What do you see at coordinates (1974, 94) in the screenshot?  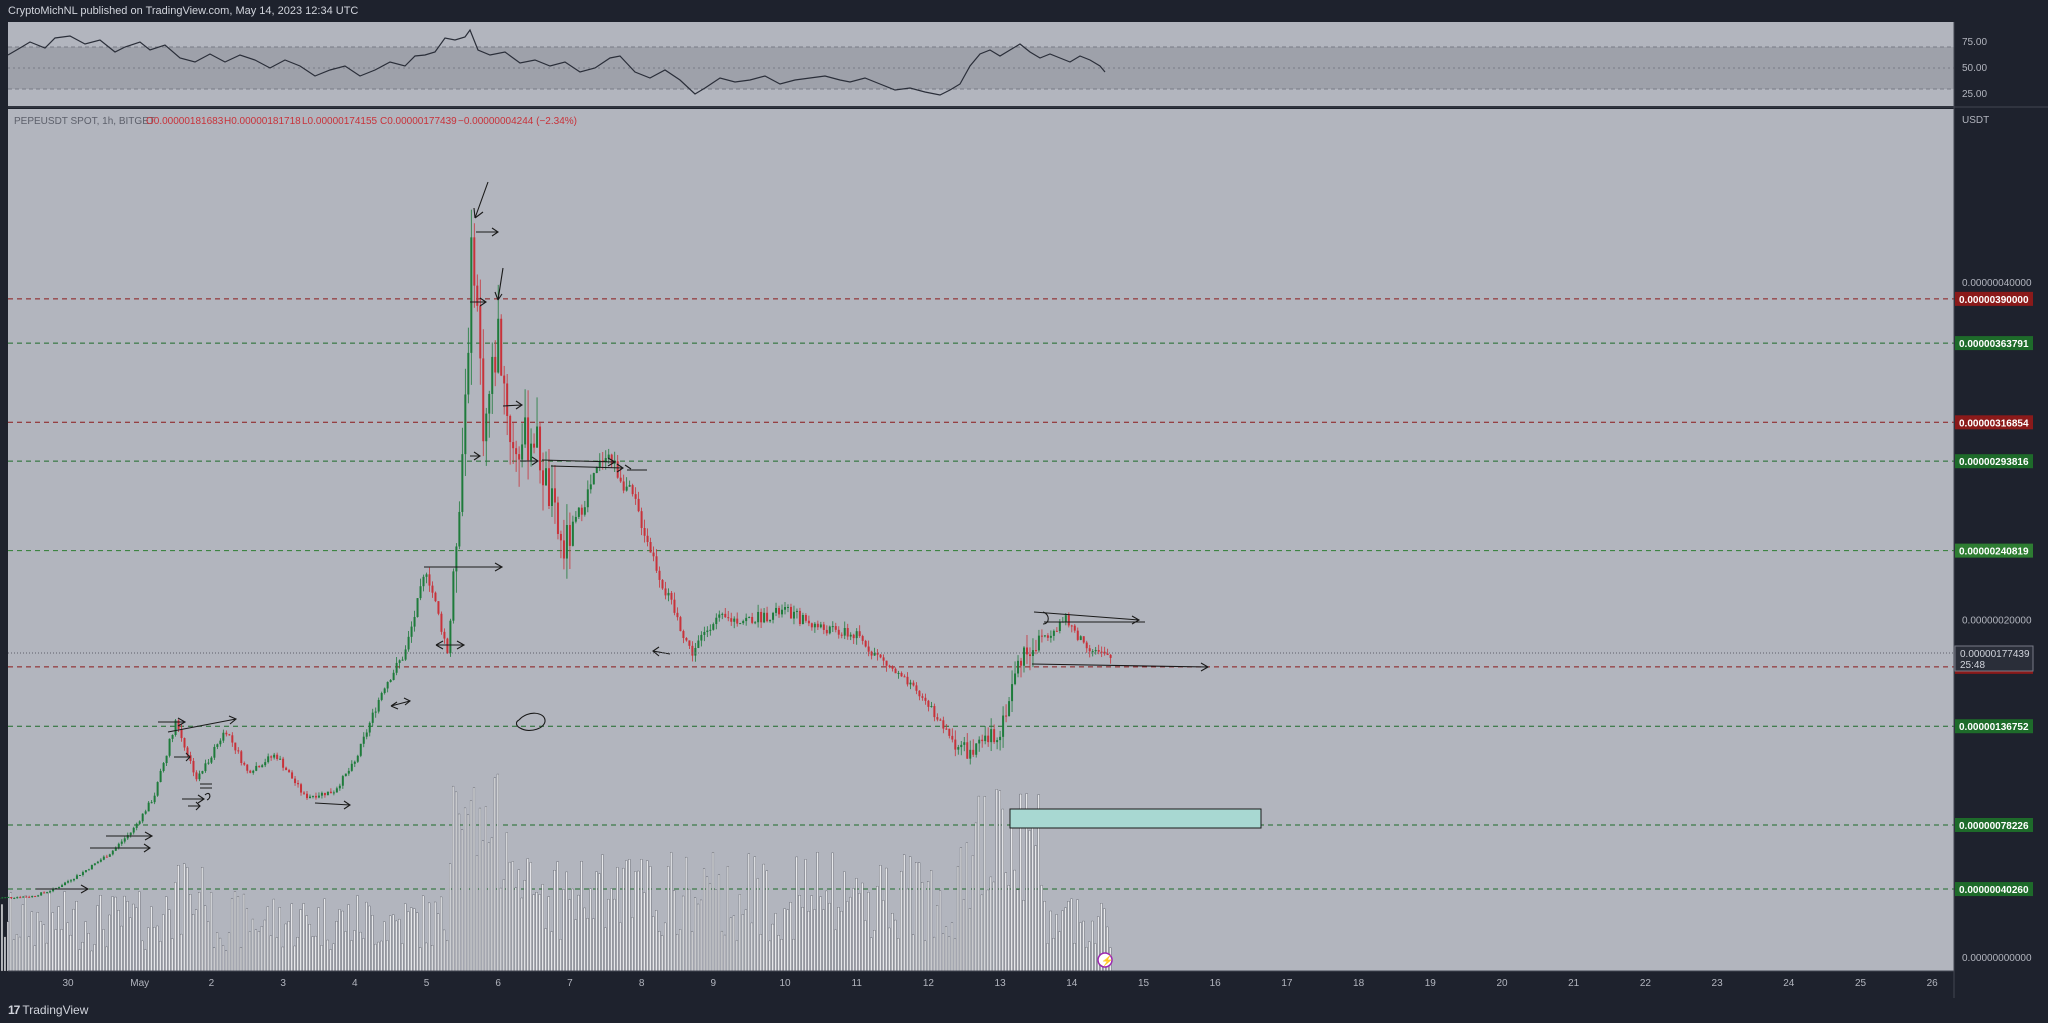 I see `rsi-tick-25: 25.00` at bounding box center [1974, 94].